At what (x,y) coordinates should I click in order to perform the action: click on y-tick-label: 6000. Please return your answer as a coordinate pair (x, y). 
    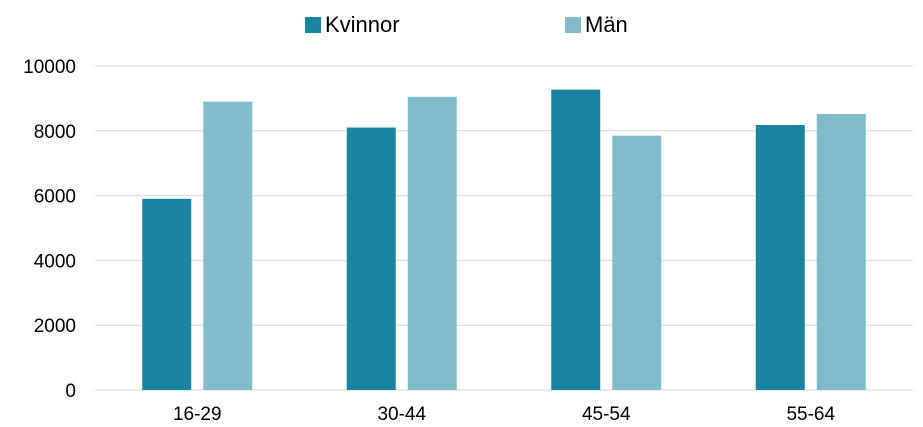
    Looking at the image, I should click on (55, 197).